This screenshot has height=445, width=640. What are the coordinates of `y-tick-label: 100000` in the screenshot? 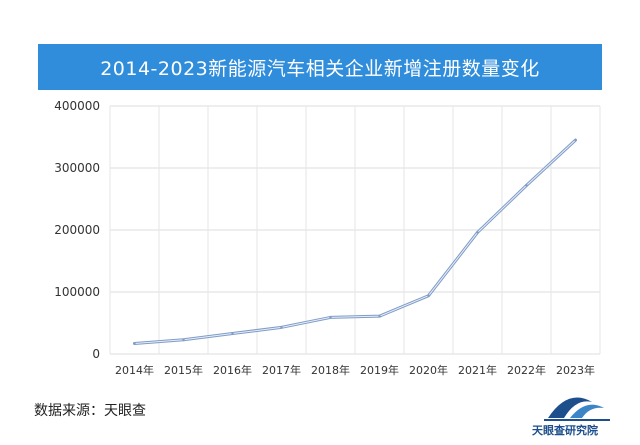 It's located at (77, 292).